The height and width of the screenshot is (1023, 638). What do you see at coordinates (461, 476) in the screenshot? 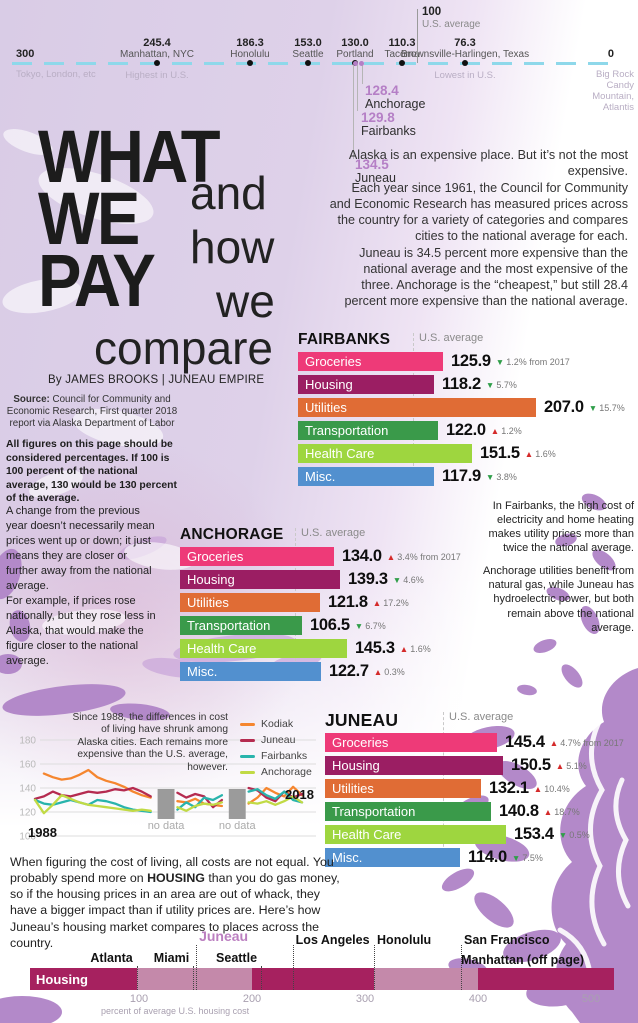
I see `category-value: 117.9` at bounding box center [461, 476].